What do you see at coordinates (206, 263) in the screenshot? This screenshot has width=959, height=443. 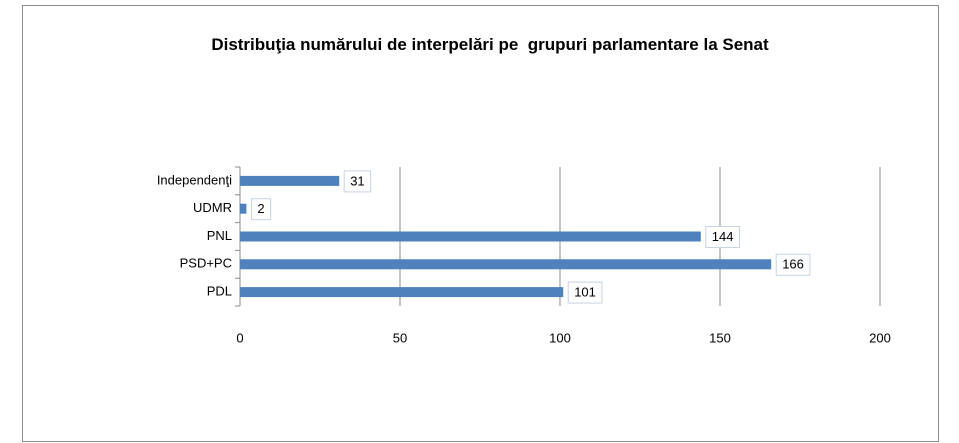 I see `y-tick-label: PSD+PC` at bounding box center [206, 263].